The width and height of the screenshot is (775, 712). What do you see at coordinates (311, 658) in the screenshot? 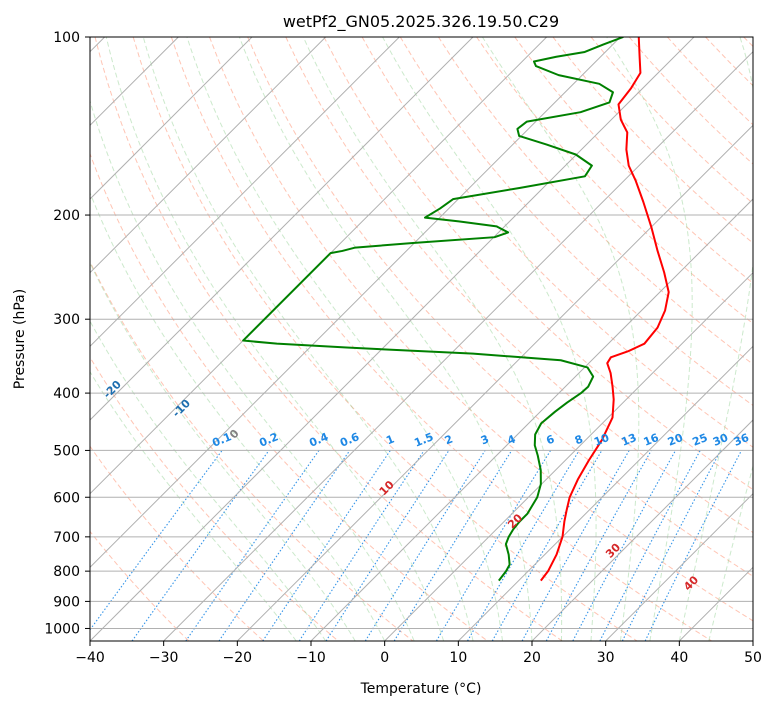
I see `x-tick-label: −10` at bounding box center [311, 658].